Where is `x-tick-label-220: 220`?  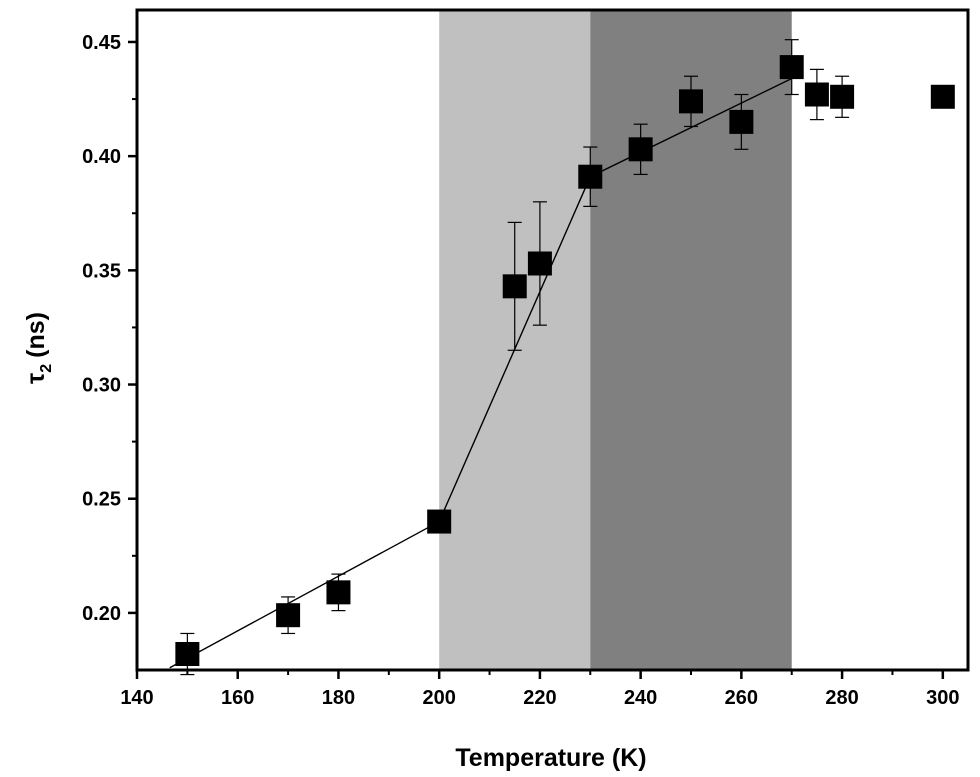 x-tick-label-220: 220 is located at coordinates (539, 698).